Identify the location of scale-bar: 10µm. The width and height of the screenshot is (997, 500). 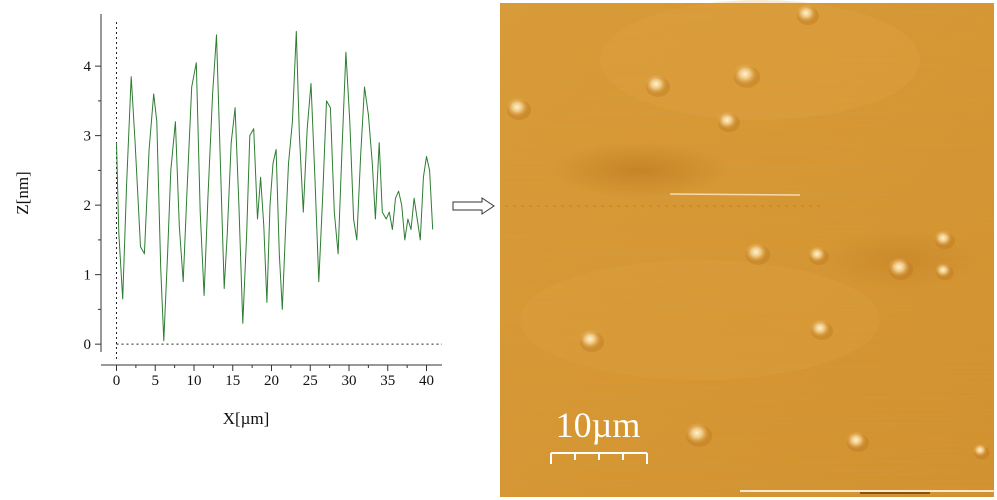
(599, 434).